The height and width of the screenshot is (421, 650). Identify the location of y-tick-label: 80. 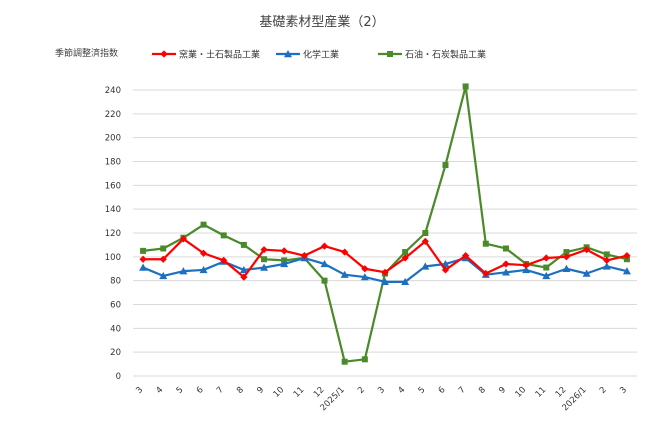
(115, 282).